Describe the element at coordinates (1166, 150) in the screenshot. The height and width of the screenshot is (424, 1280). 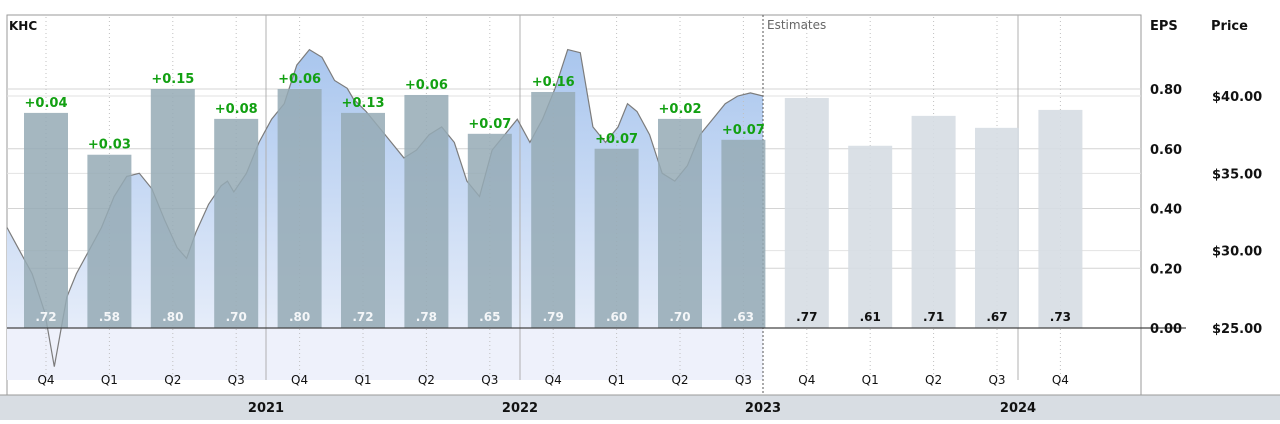
I see `eps-tick-label: 0.60` at that location.